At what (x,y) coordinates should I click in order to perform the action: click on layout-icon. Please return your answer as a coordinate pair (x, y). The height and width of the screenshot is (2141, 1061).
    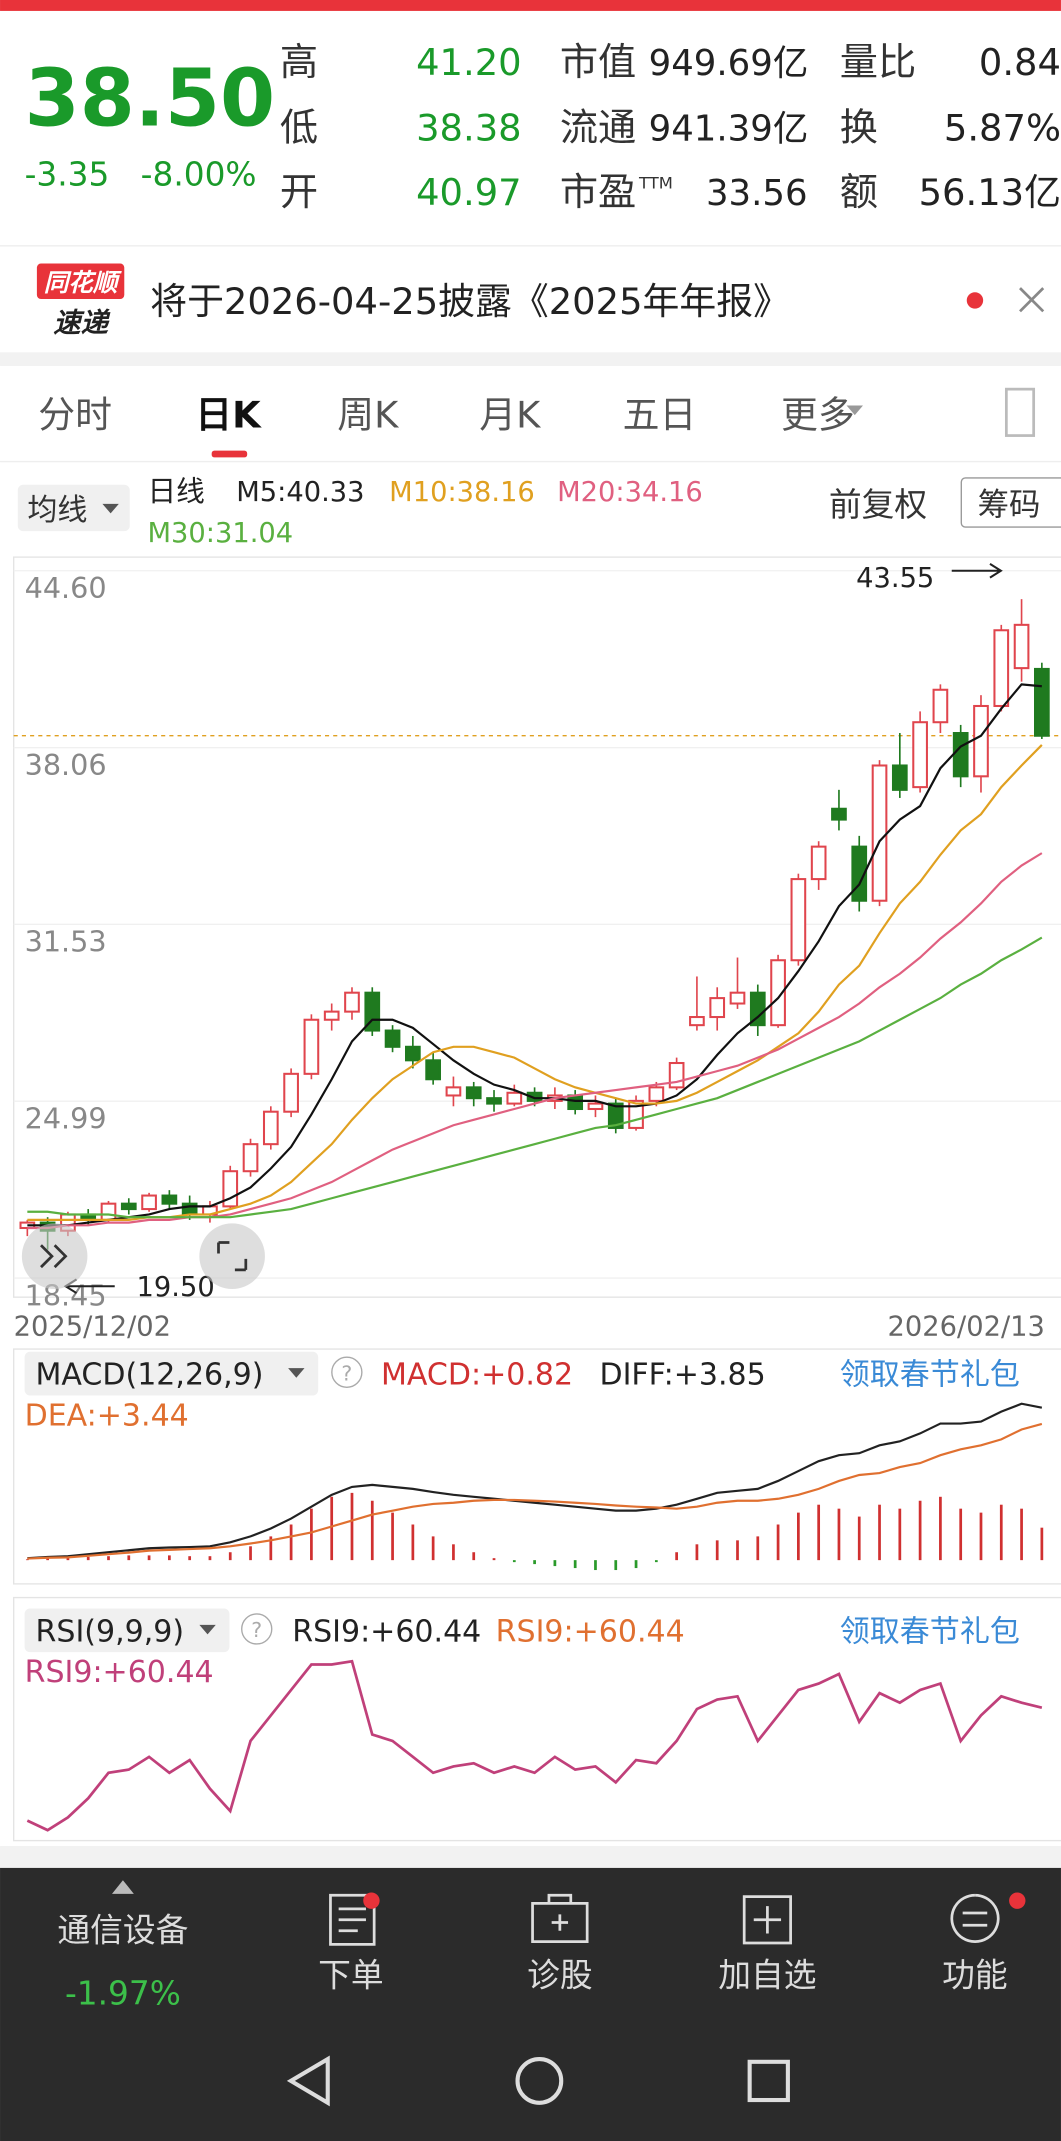
    Looking at the image, I should click on (1020, 412).